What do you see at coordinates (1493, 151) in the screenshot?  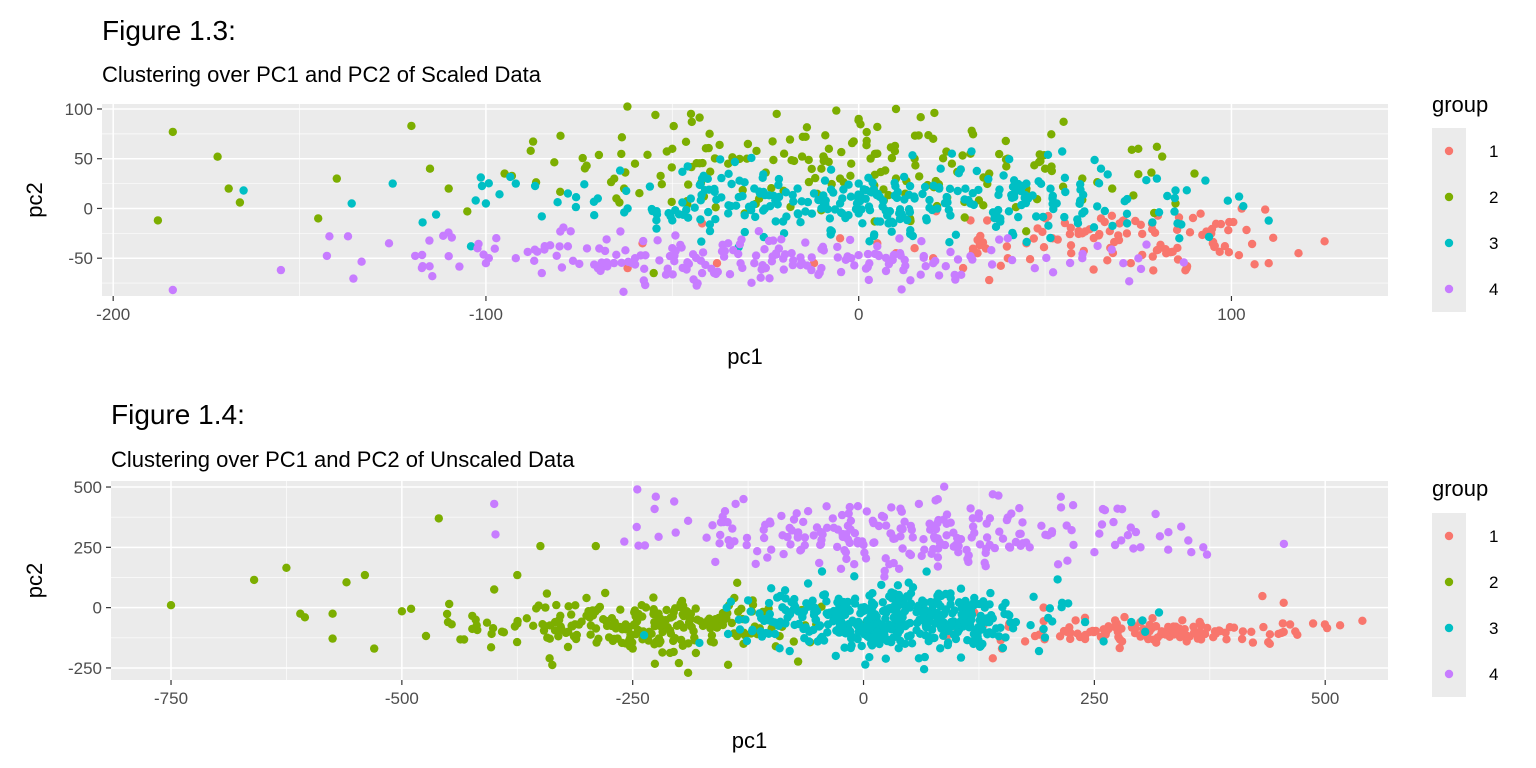 I see `legend-label: 1` at bounding box center [1493, 151].